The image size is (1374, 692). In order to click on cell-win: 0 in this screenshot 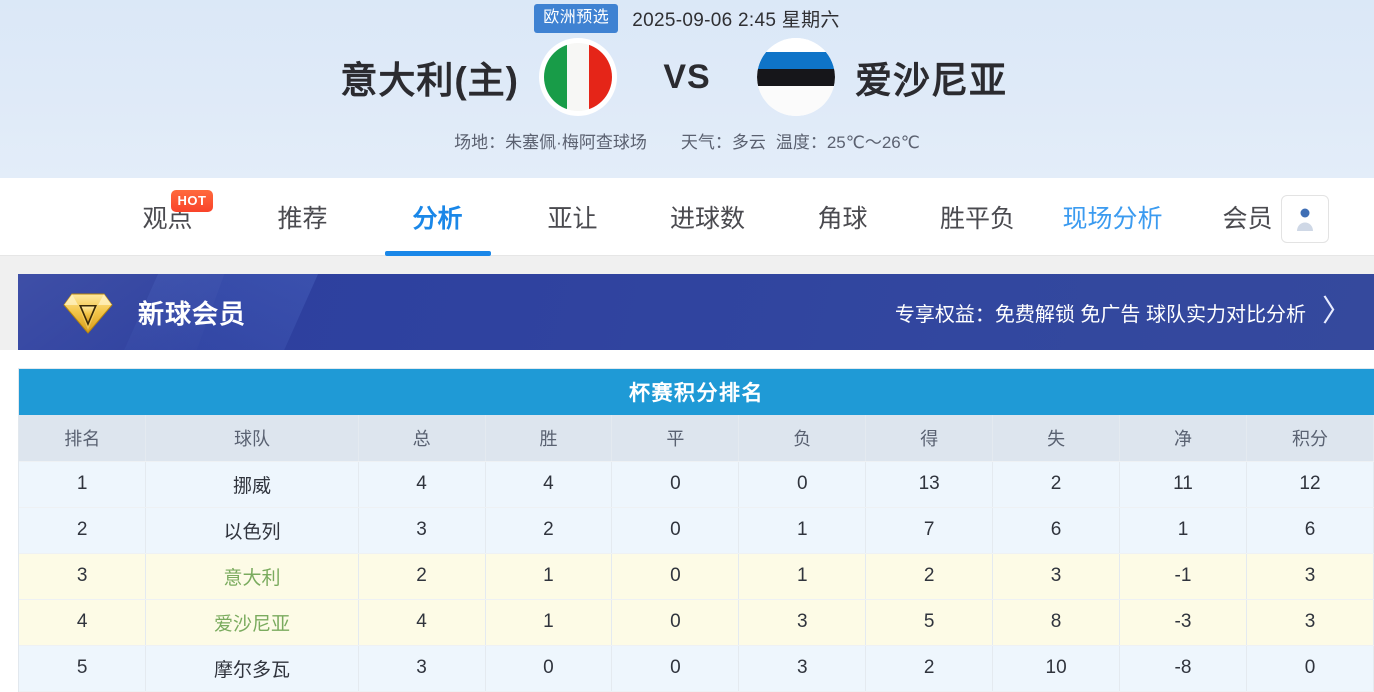, I will do `click(549, 668)`.